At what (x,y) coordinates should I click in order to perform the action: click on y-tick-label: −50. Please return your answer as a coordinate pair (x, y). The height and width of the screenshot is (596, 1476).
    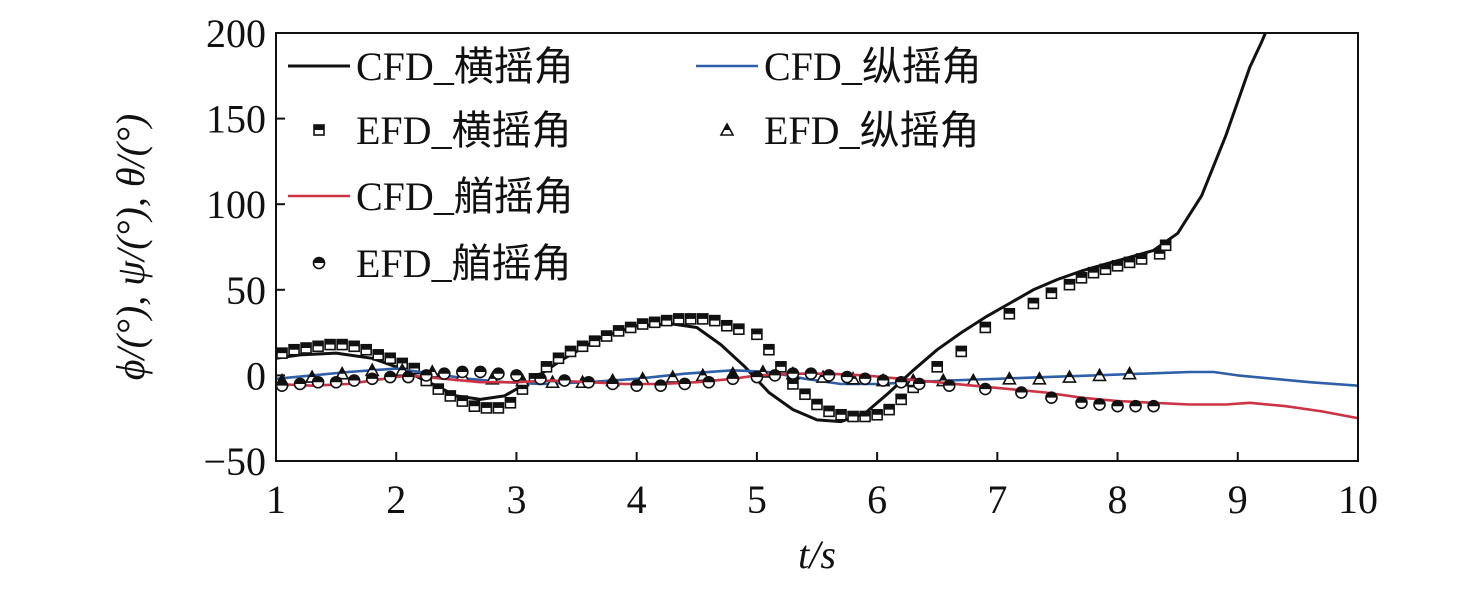
    Looking at the image, I should click on (234, 461).